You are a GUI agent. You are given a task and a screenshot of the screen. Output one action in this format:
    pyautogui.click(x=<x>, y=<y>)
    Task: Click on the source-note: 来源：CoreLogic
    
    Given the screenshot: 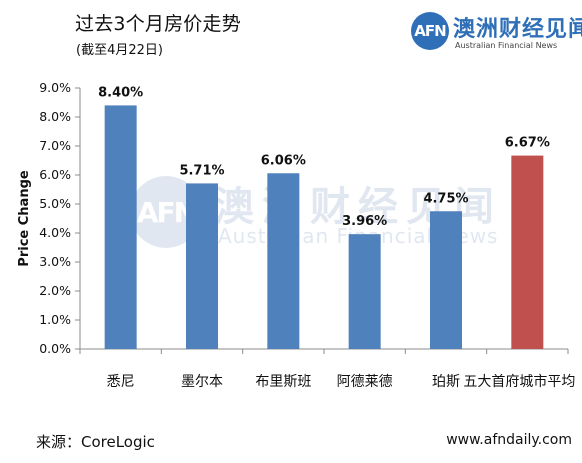 What is the action you would take?
    pyautogui.click(x=95, y=442)
    